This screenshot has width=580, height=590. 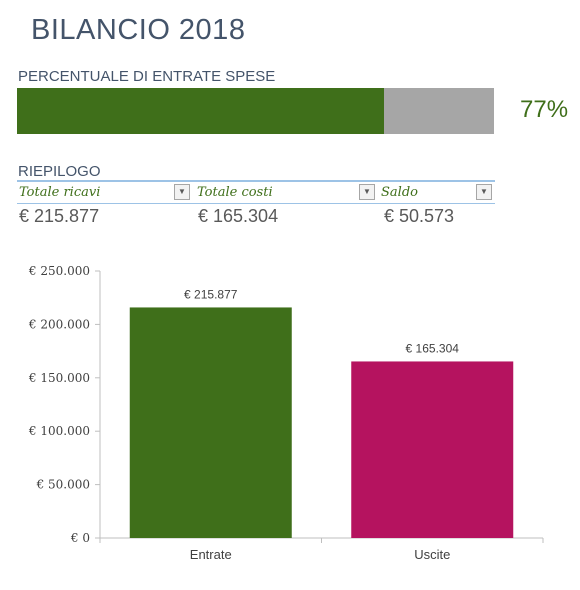 I want to click on filter-dropdown-balance: ▼, so click(x=484, y=192).